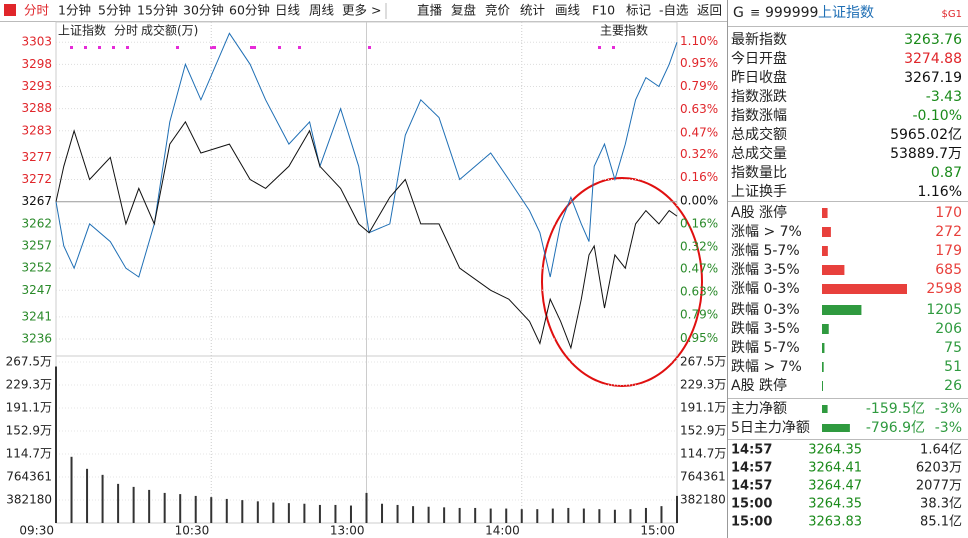 This screenshot has width=968, height=538. What do you see at coordinates (203, 10) in the screenshot?
I see `toolbar-tab: 30分钟` at bounding box center [203, 10].